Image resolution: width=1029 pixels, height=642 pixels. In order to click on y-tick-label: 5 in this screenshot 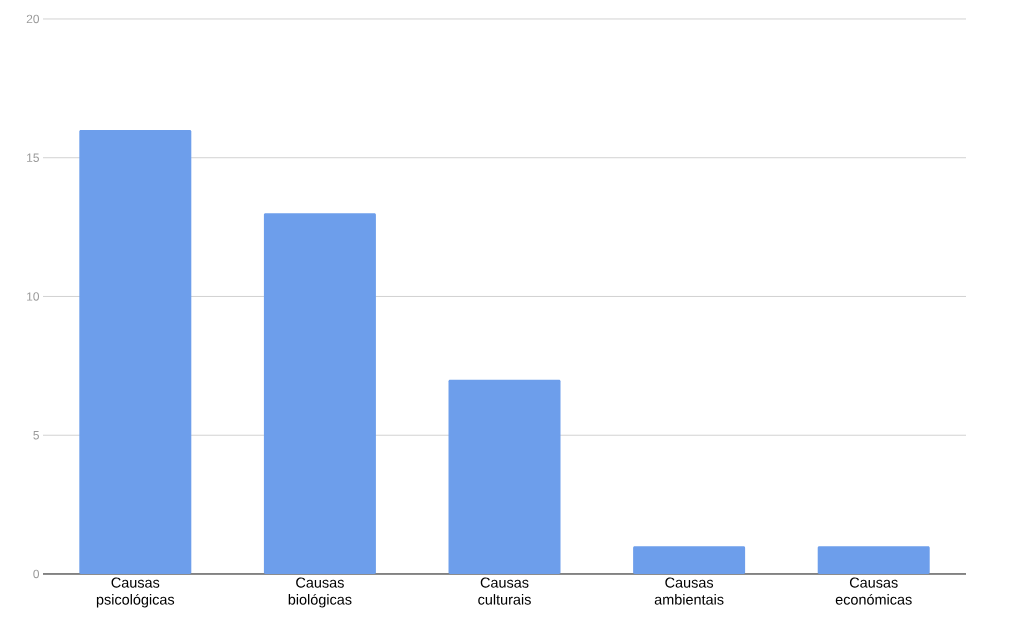, I will do `click(36, 435)`.